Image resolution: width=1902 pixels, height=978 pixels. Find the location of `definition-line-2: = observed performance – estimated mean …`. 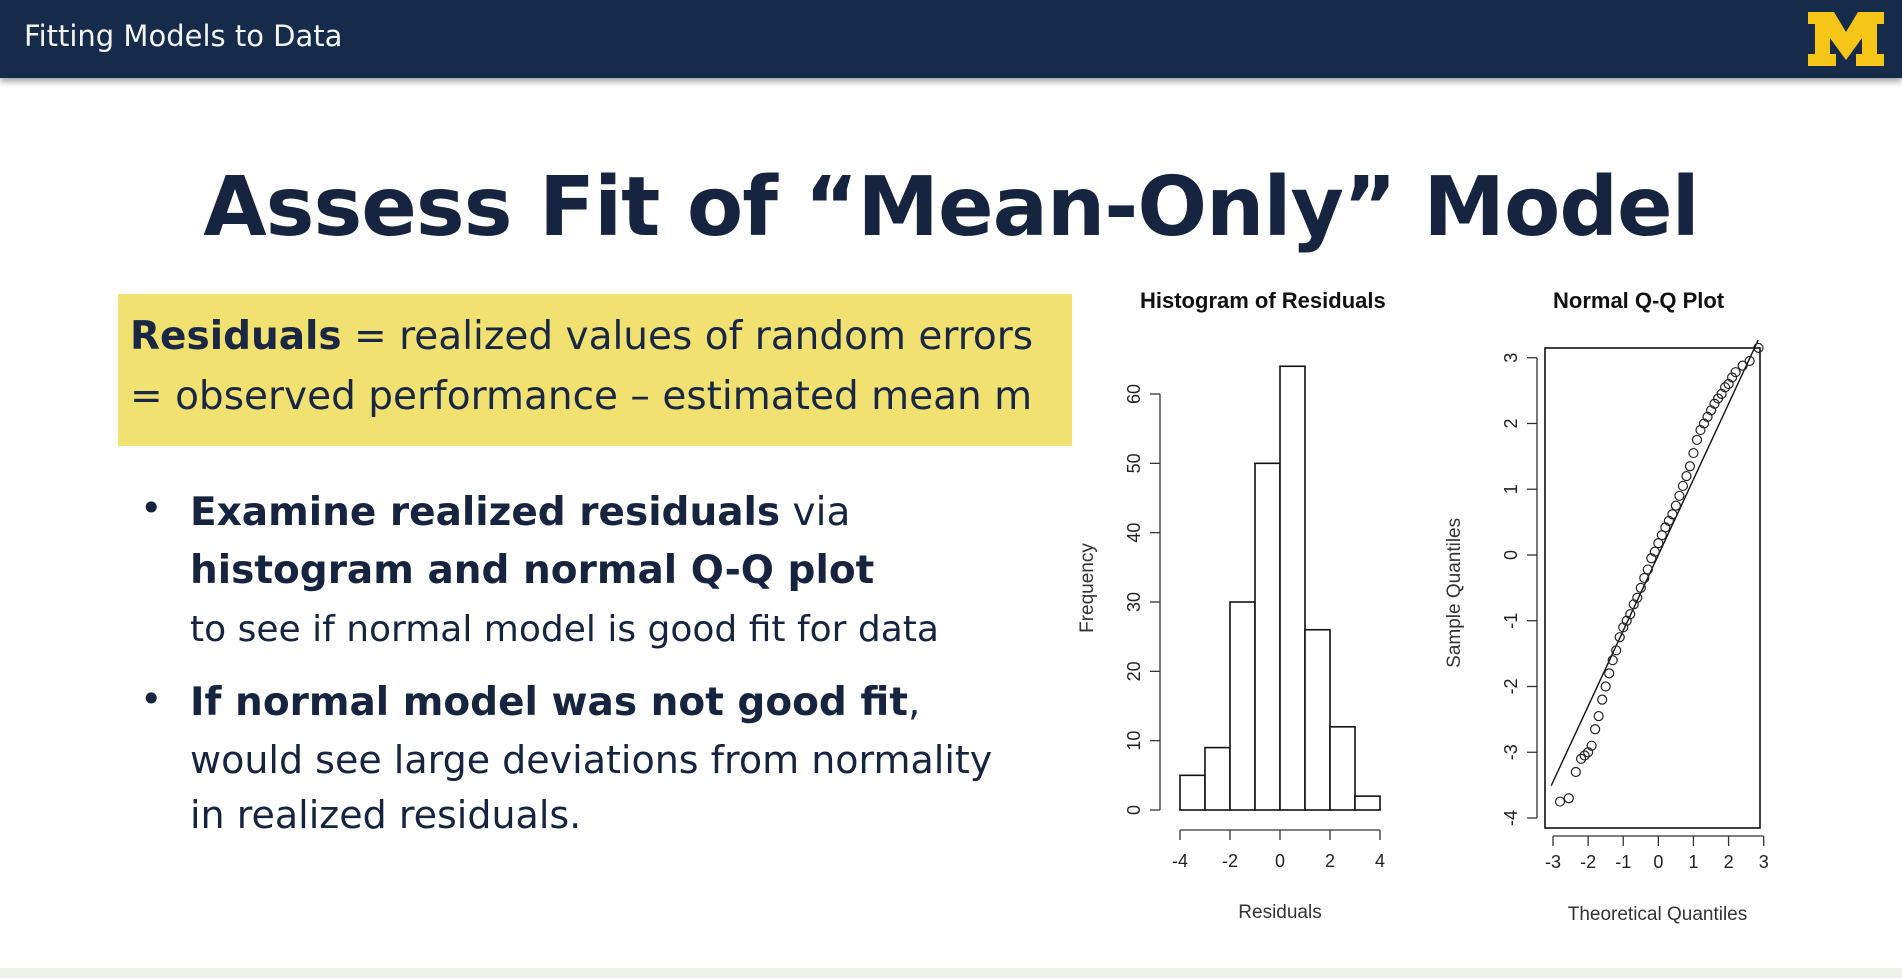

definition-line-2: = observed performance – estimated mean … is located at coordinates (581, 396).